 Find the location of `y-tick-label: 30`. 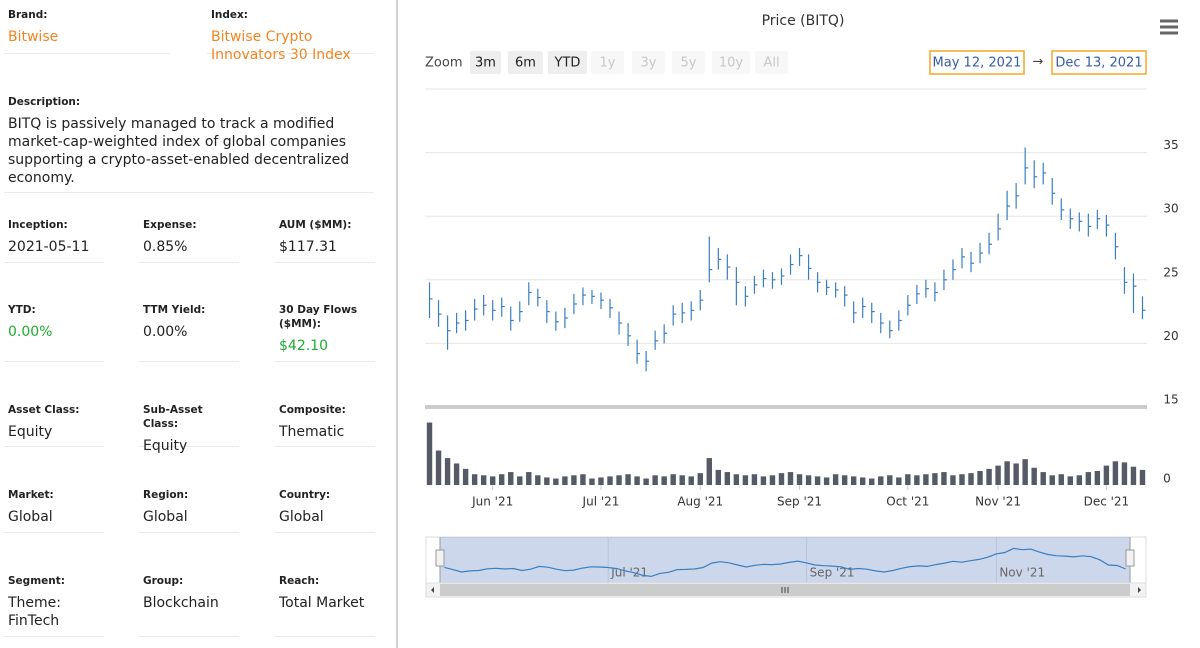

y-tick-label: 30 is located at coordinates (1170, 209).